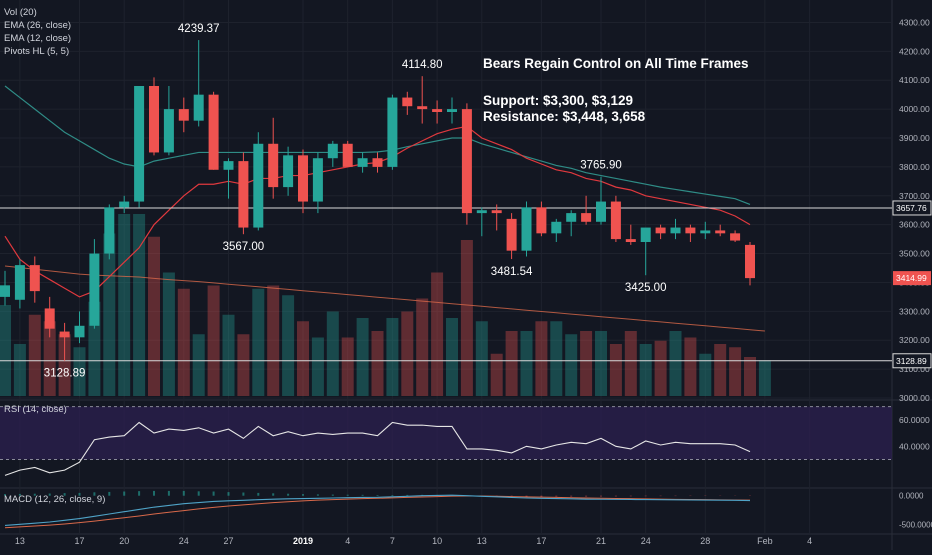  I want to click on legend-pivots: Pivots HL (5, 5), so click(37, 51).